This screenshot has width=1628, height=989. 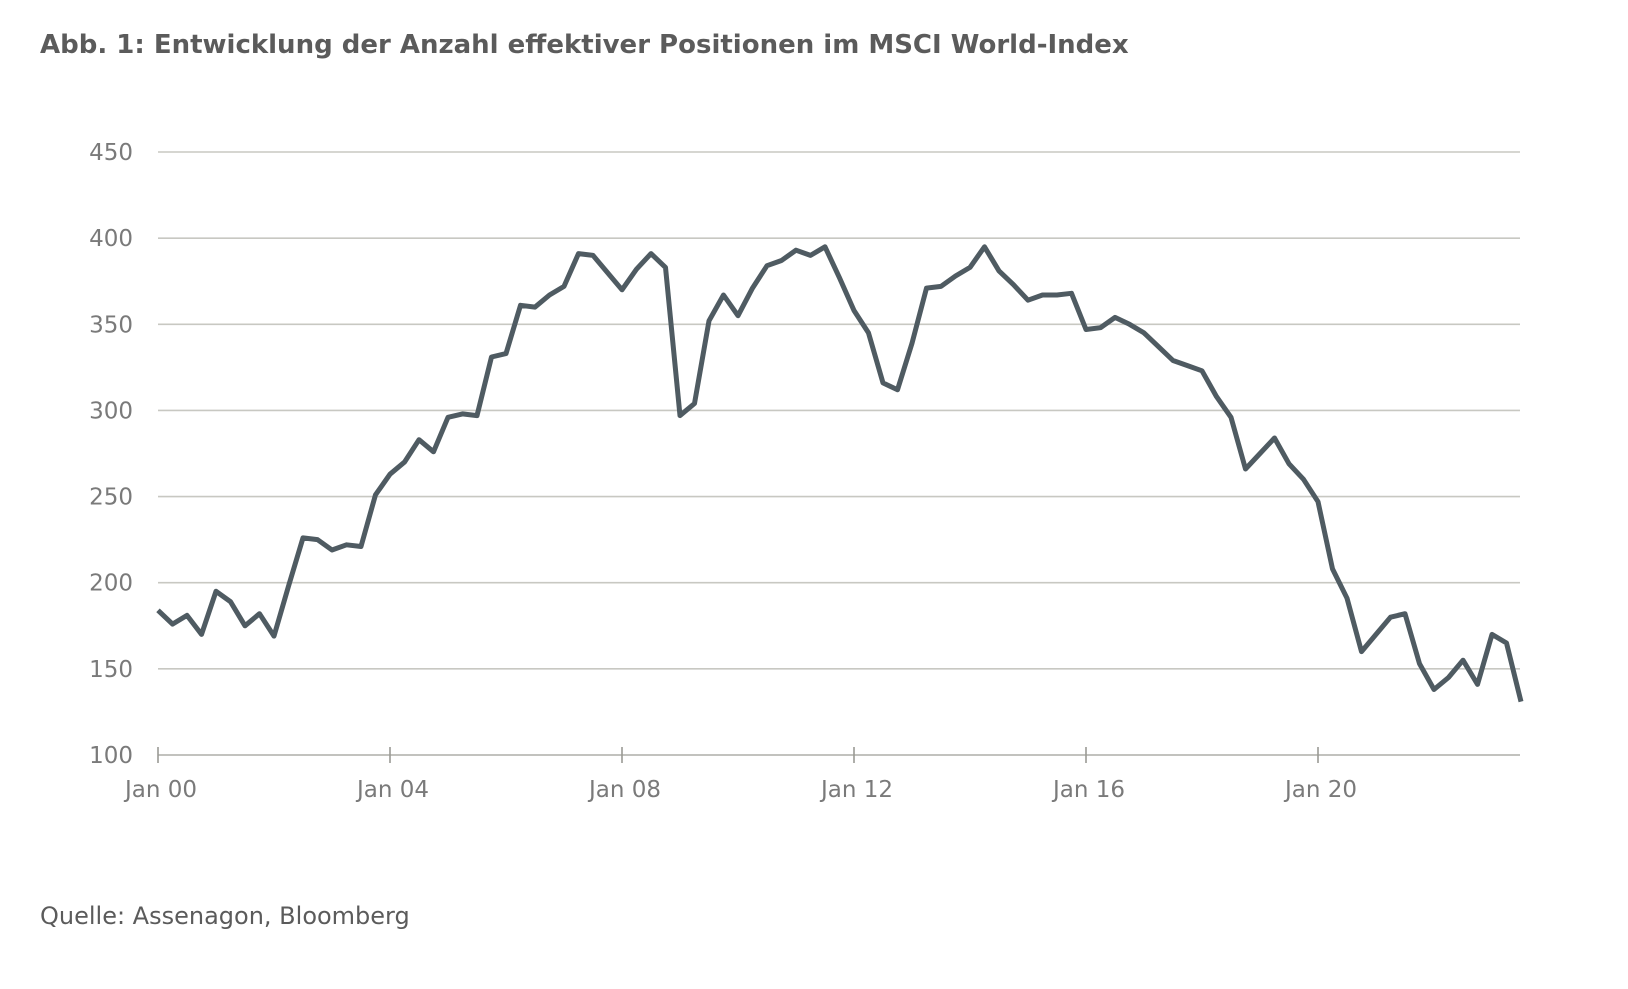 I want to click on y-tick-label: 150, so click(x=111, y=670).